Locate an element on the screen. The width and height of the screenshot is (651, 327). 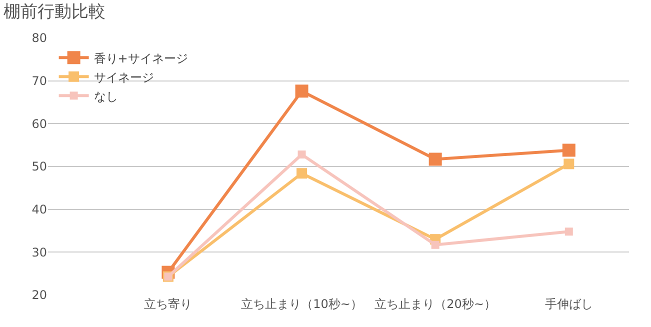
y-tick-label: 30 is located at coordinates (39, 252).